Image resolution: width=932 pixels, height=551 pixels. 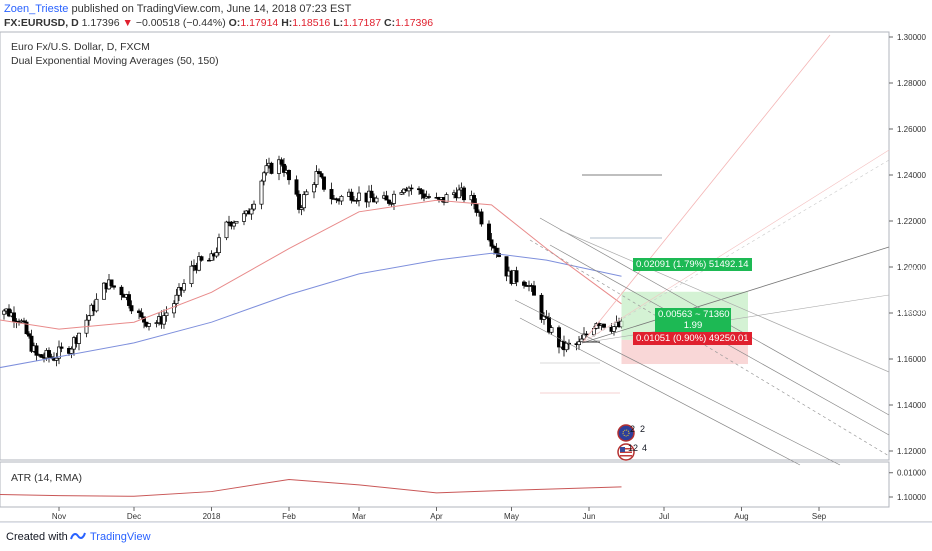 I want to click on event-eu: 2 2, so click(x=636, y=433).